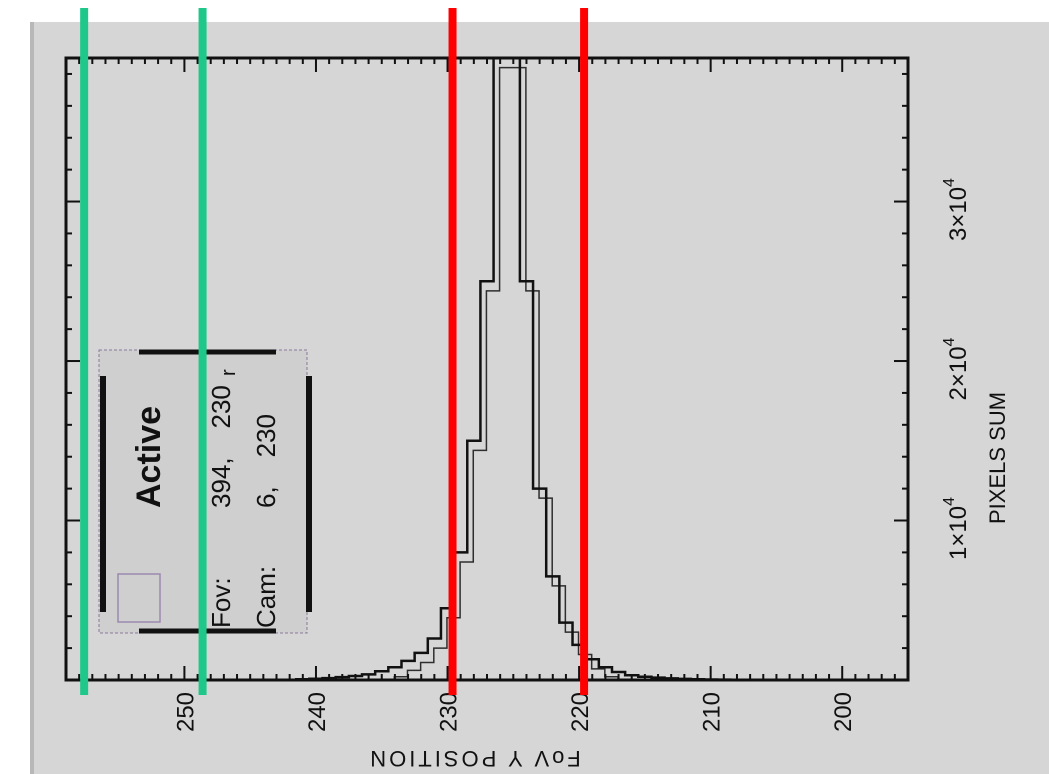  Describe the element at coordinates (221, 602) in the screenshot. I see `legend-fov-label: Fov:` at that location.